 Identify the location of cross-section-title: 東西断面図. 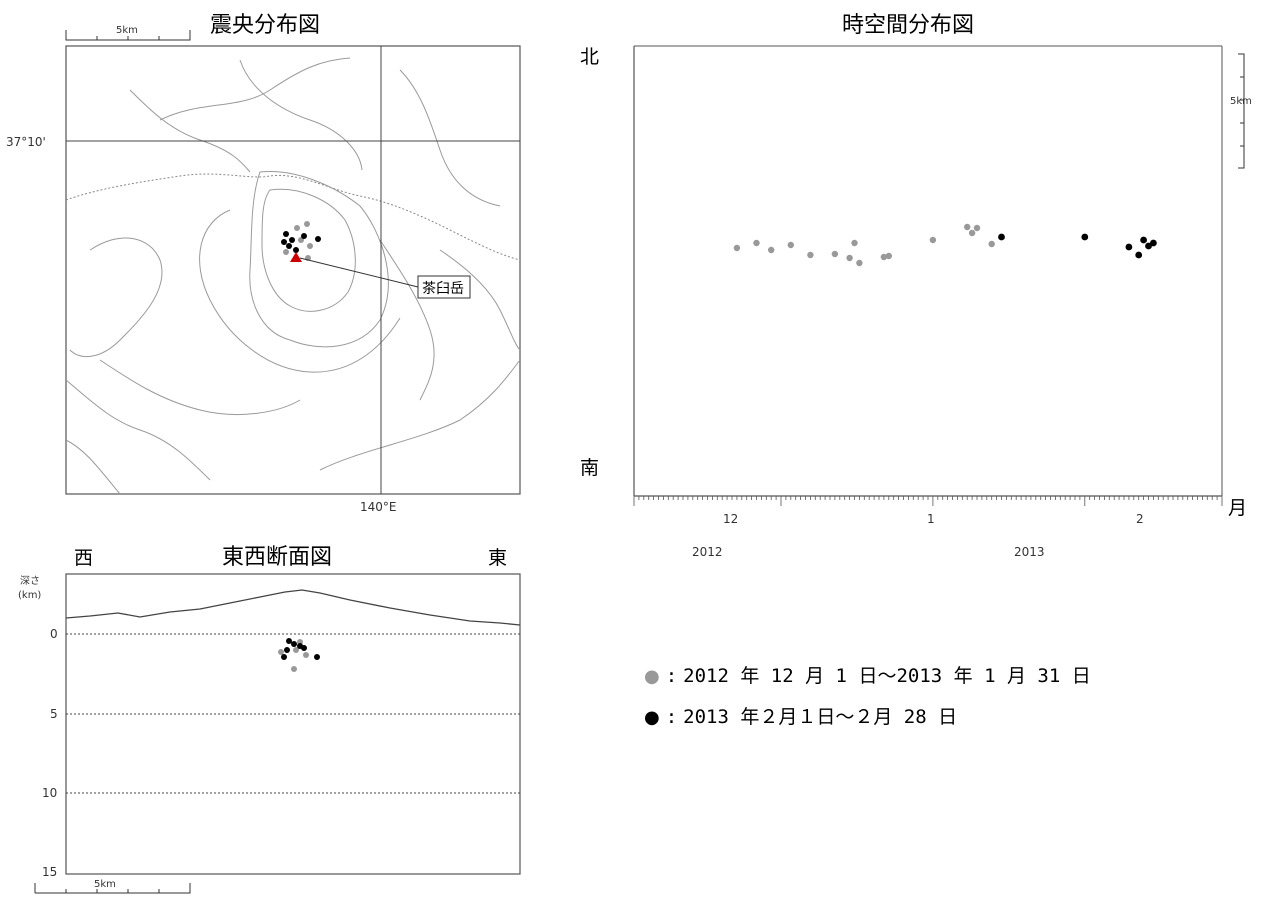
(277, 557).